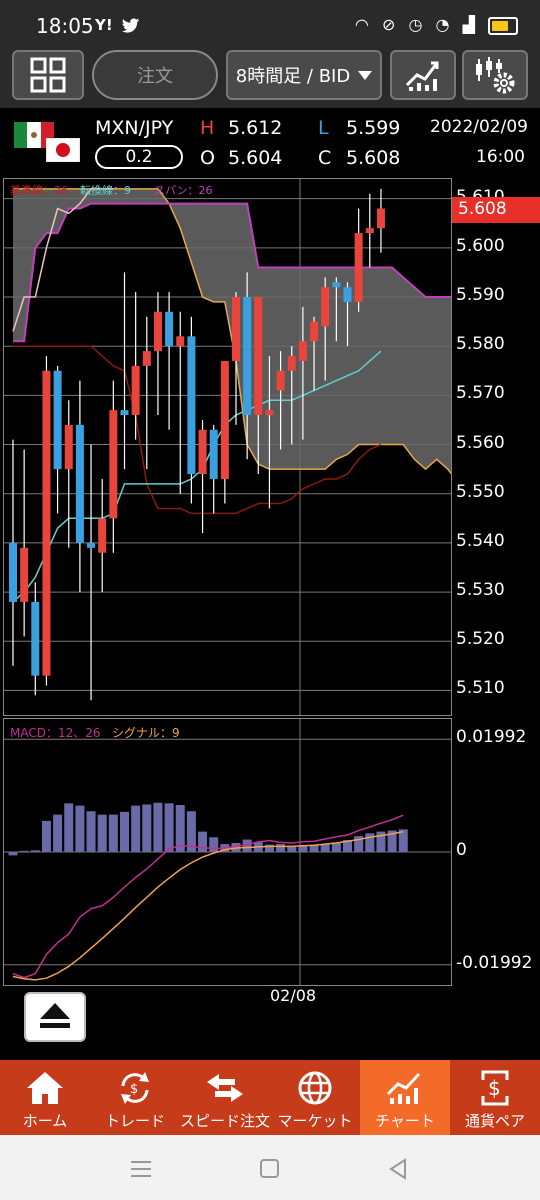  Describe the element at coordinates (503, 25) in the screenshot. I see `battery-icon` at that location.